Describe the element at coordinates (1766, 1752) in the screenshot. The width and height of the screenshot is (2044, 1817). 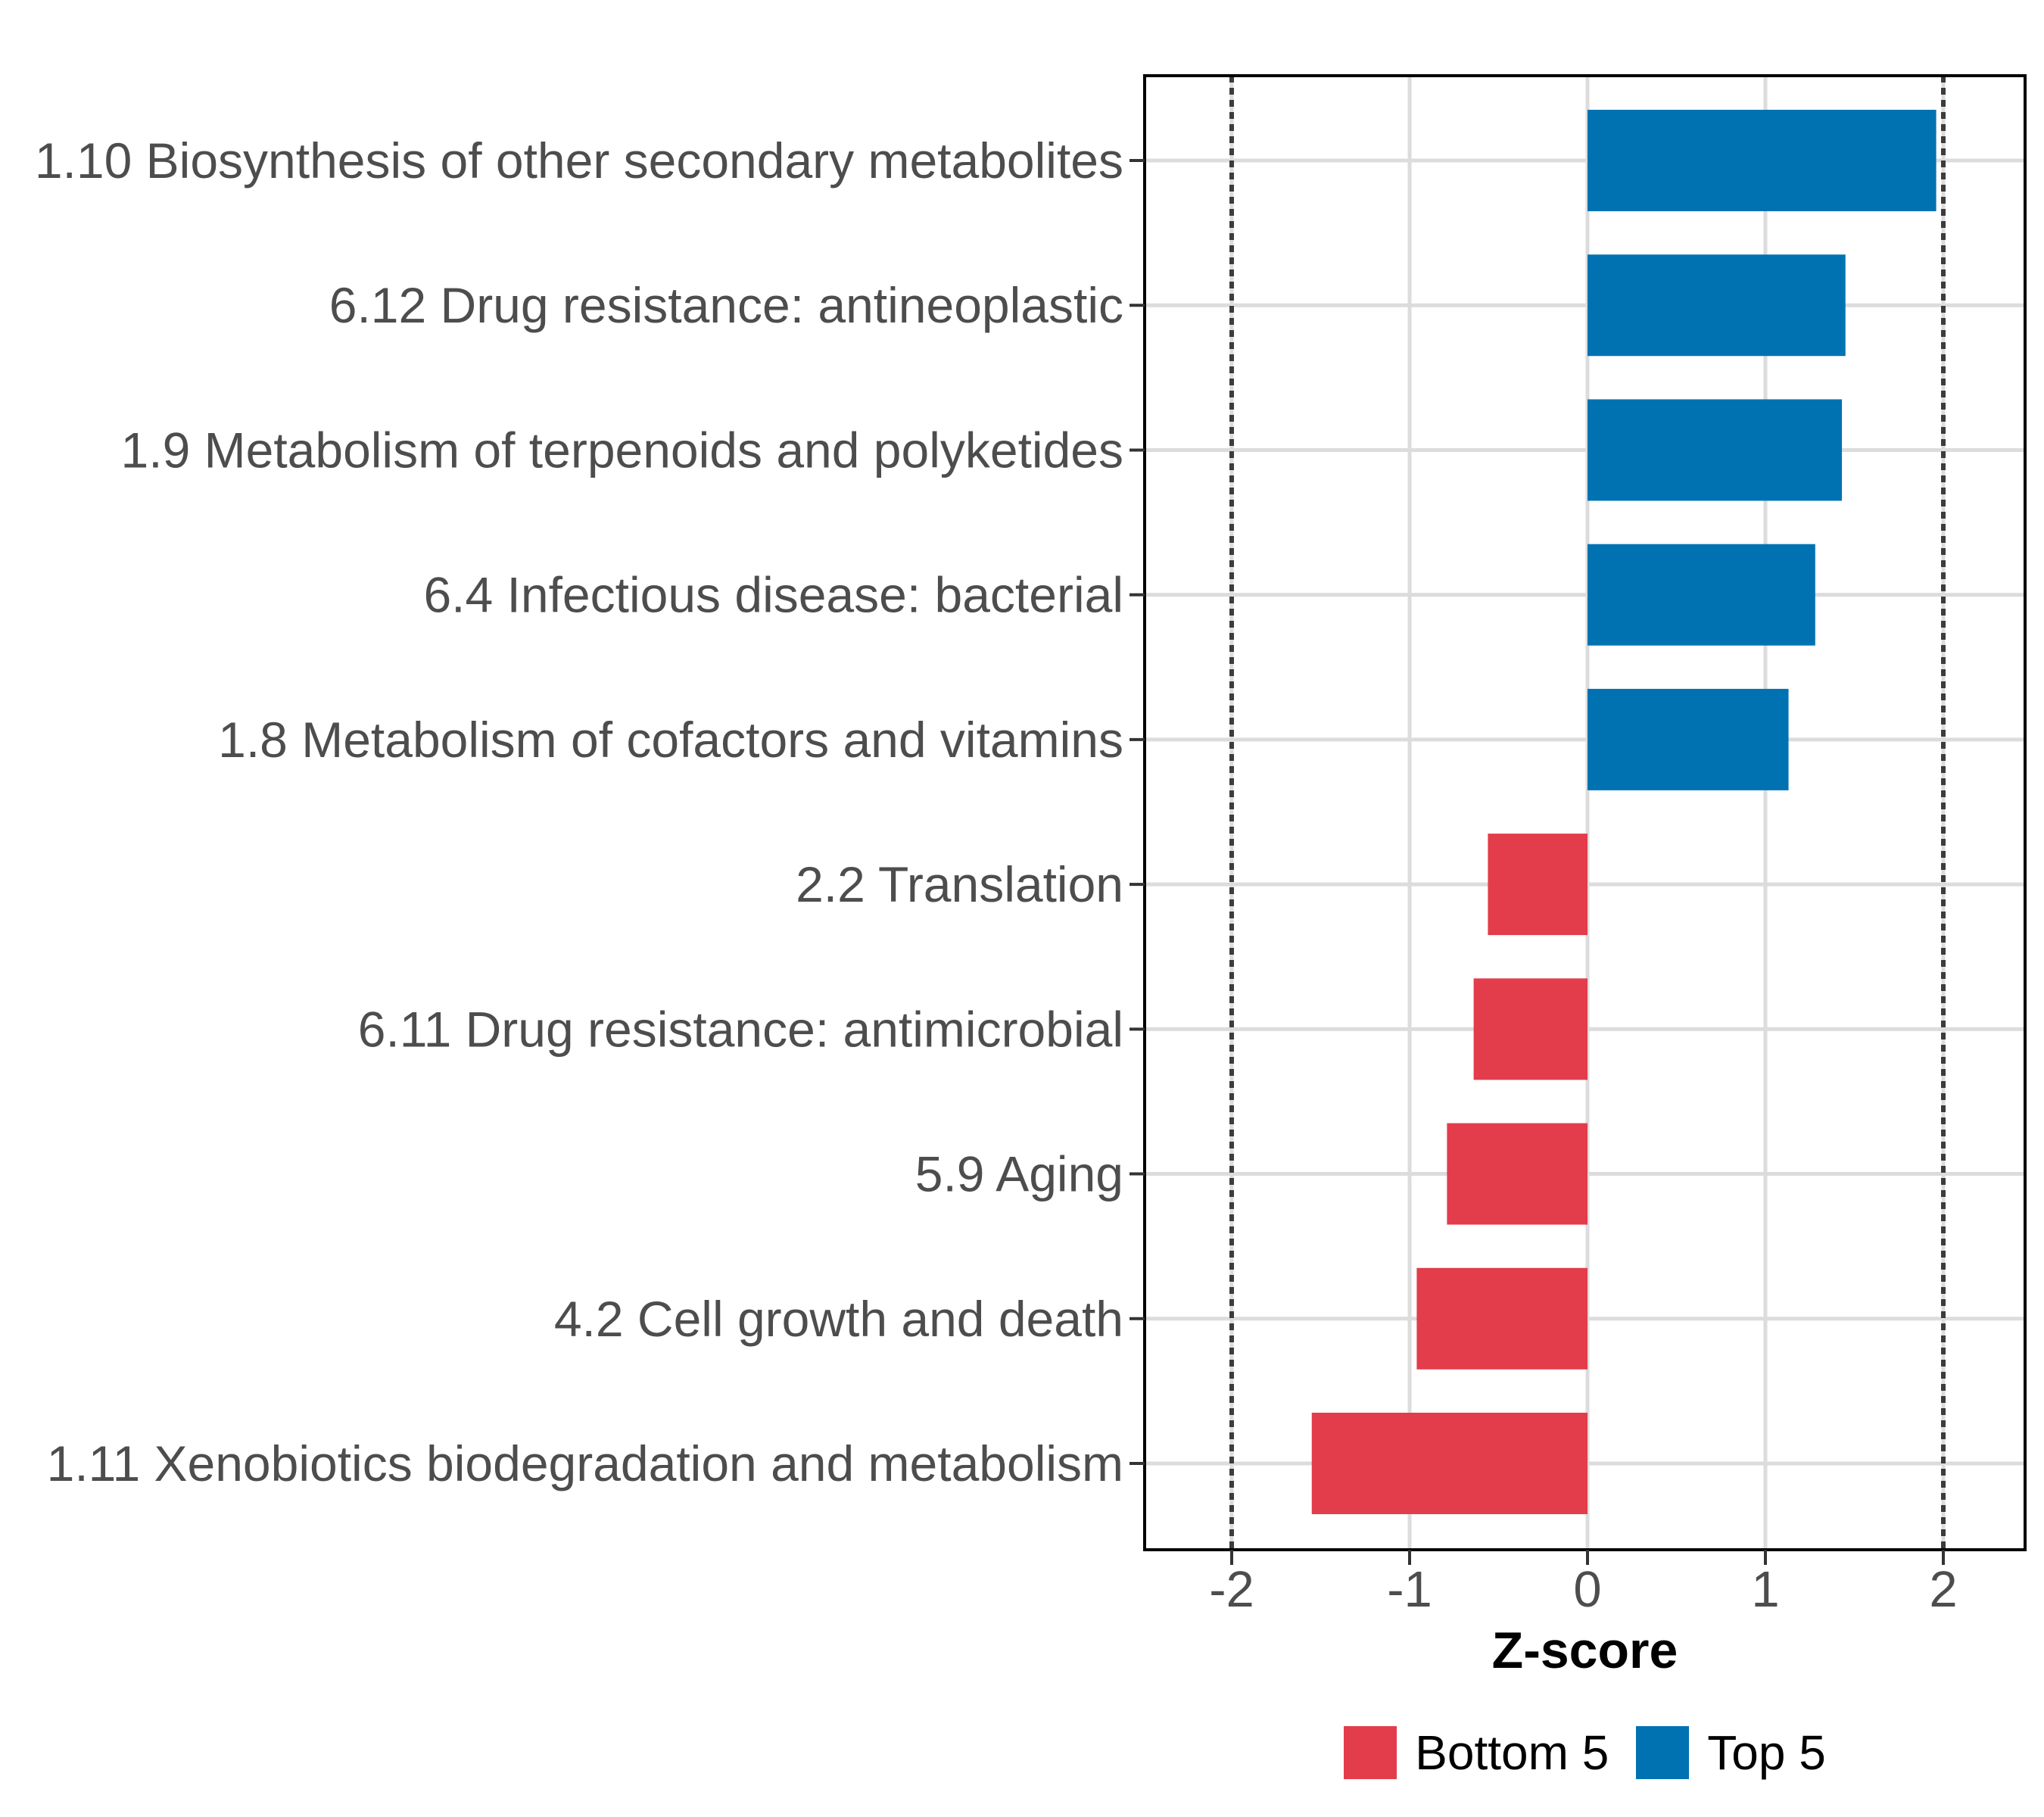
I see `legend-label-top5: Top 5` at that location.